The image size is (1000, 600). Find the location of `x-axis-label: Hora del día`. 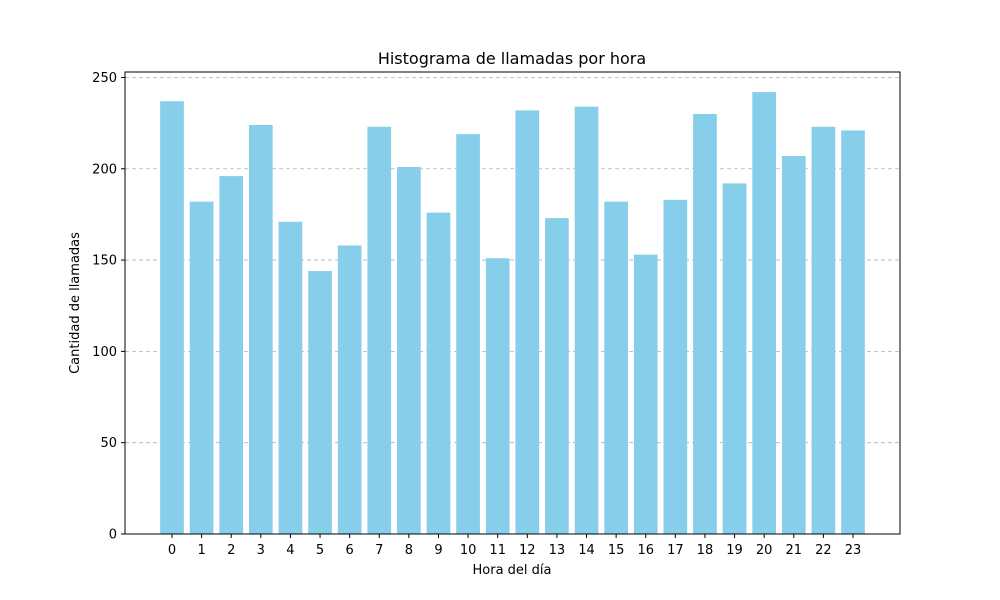

x-axis-label: Hora del día is located at coordinates (512, 570).